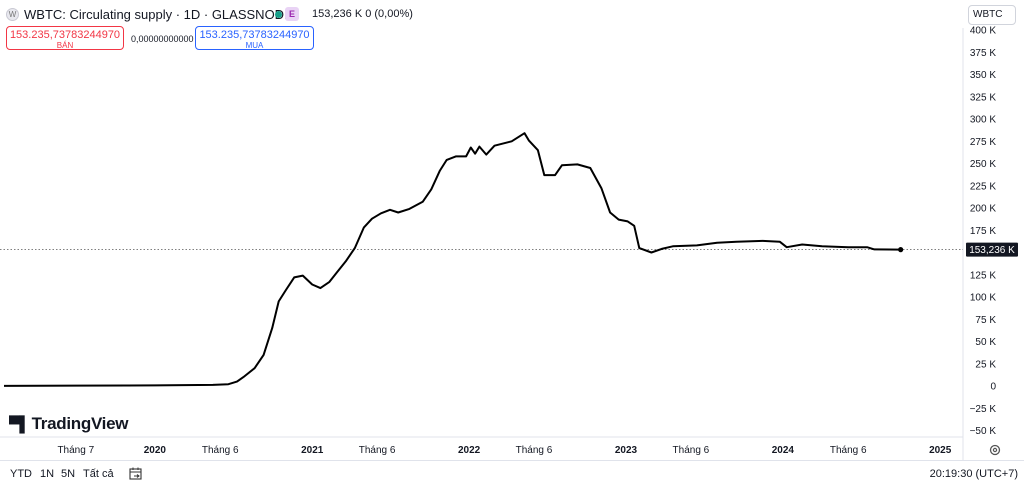 The height and width of the screenshot is (490, 1024). What do you see at coordinates (983, 75) in the screenshot?
I see `y-tick-label: 350 K` at bounding box center [983, 75].